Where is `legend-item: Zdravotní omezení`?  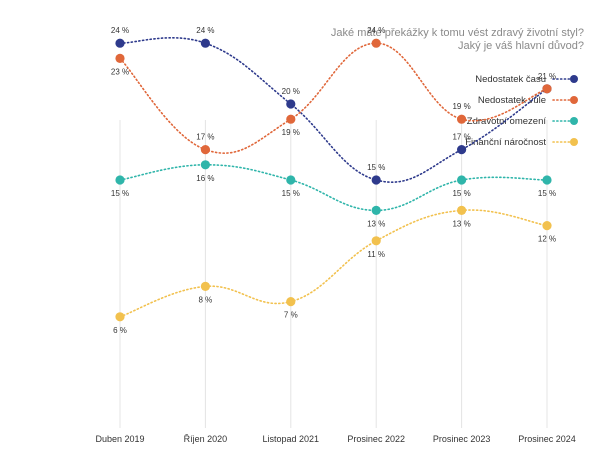 legend-item: Zdravotní omezení is located at coordinates (522, 121).